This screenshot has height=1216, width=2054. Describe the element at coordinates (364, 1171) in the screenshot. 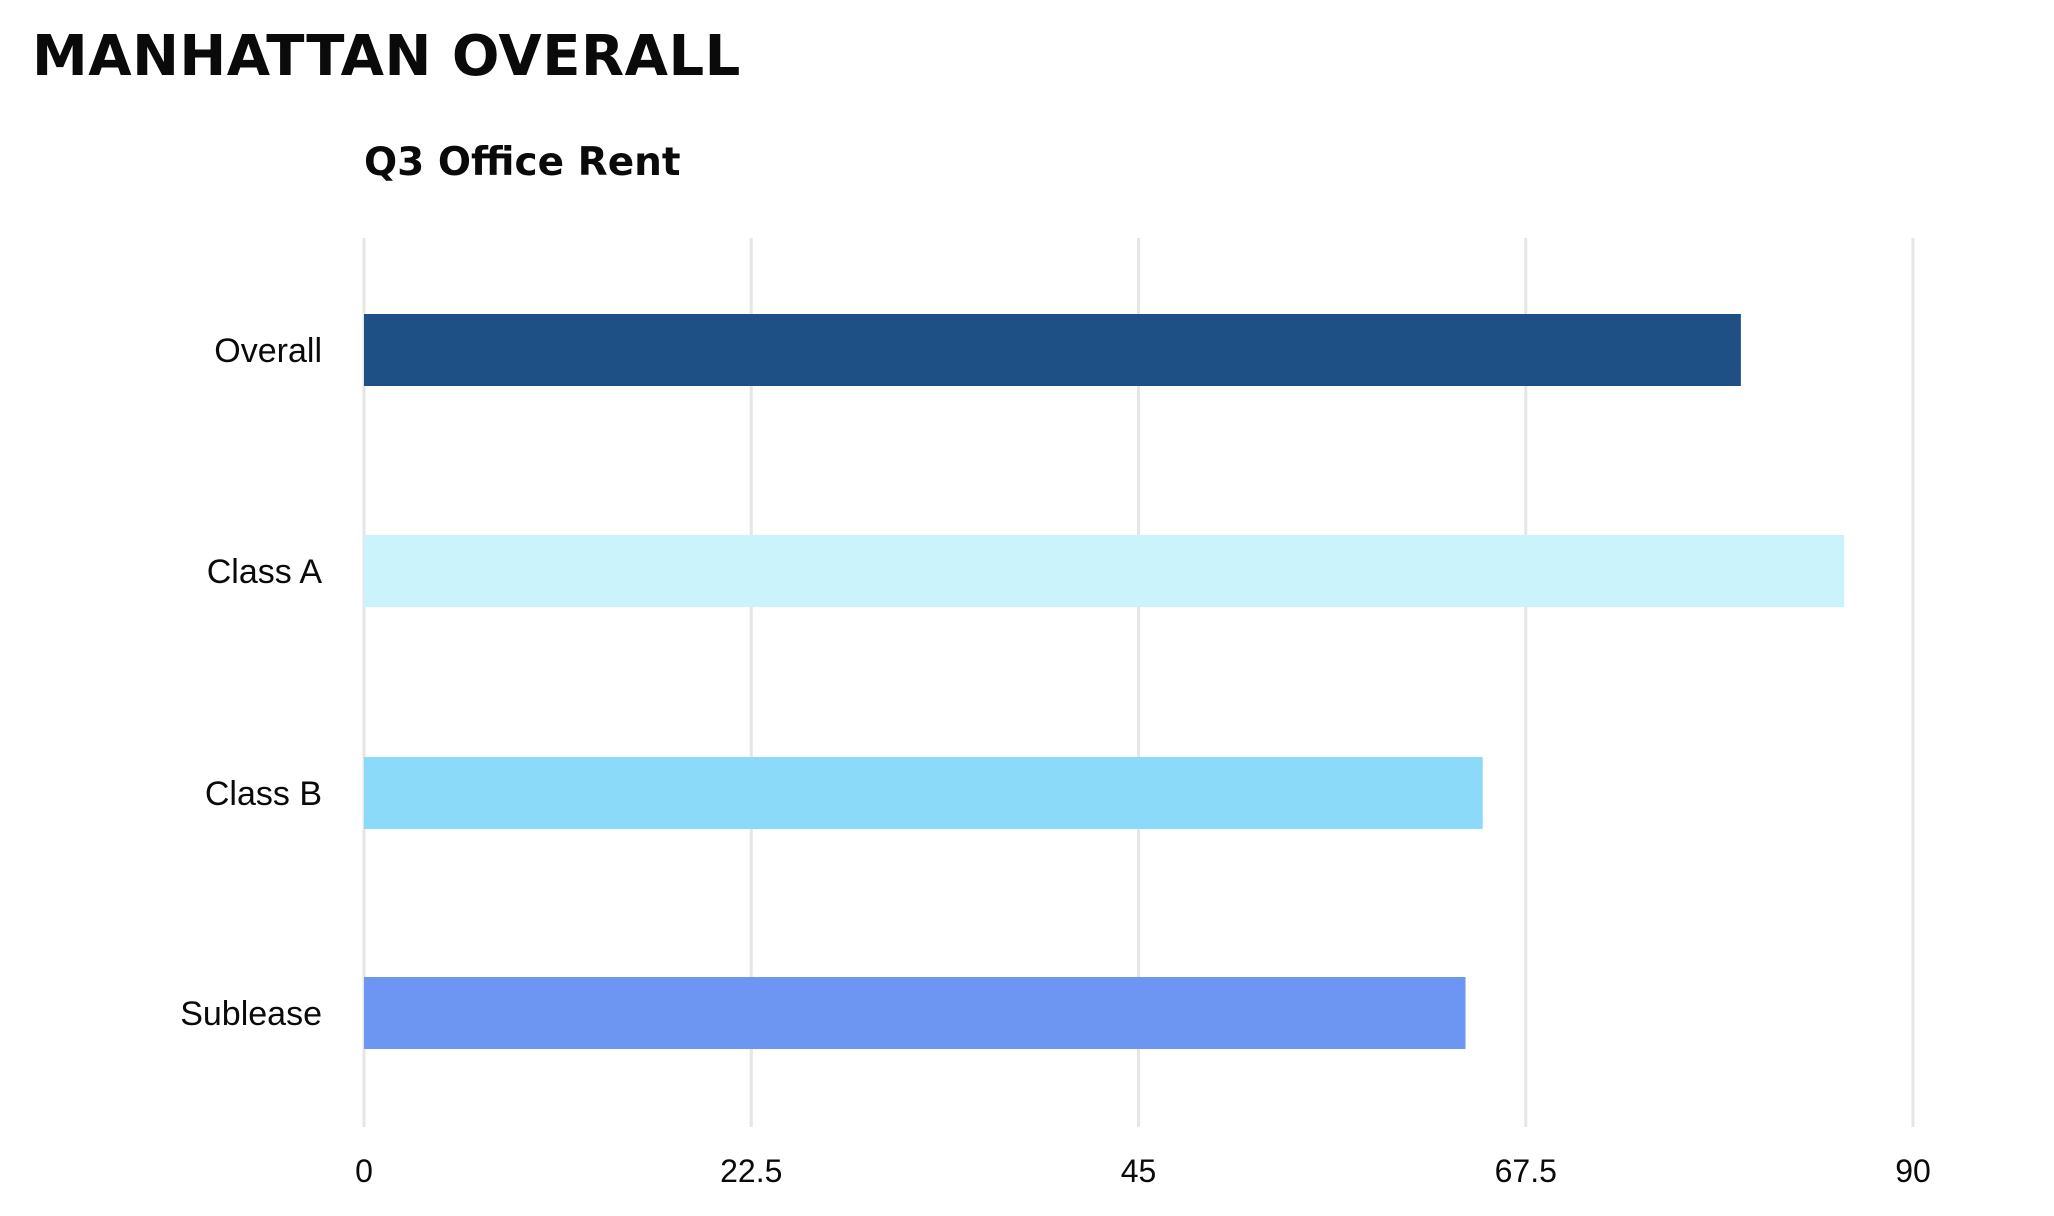

I see `x-tick-label: 0` at that location.